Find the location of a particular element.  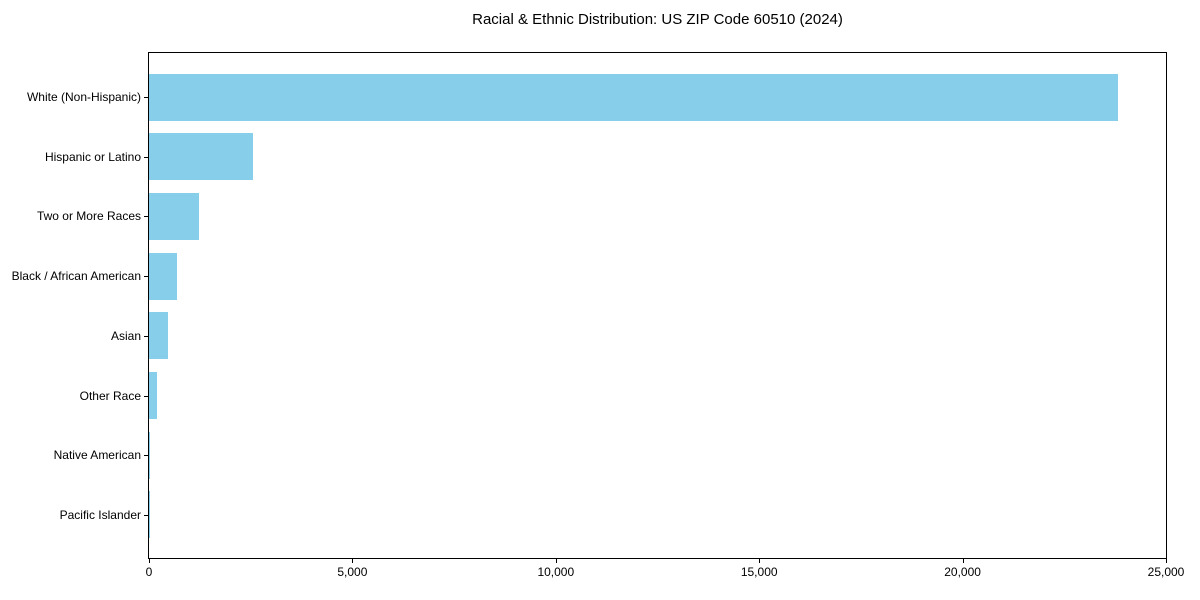

x-tick-label: 25,000 is located at coordinates (1166, 572).